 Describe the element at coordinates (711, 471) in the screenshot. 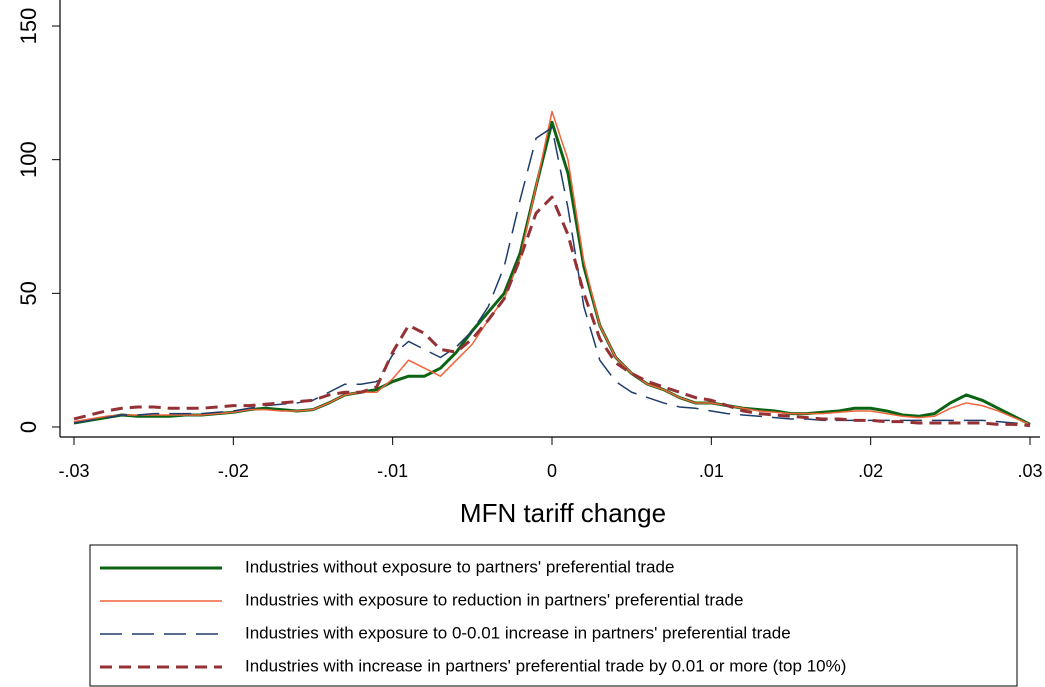

I see `x-tick-label: .01` at that location.